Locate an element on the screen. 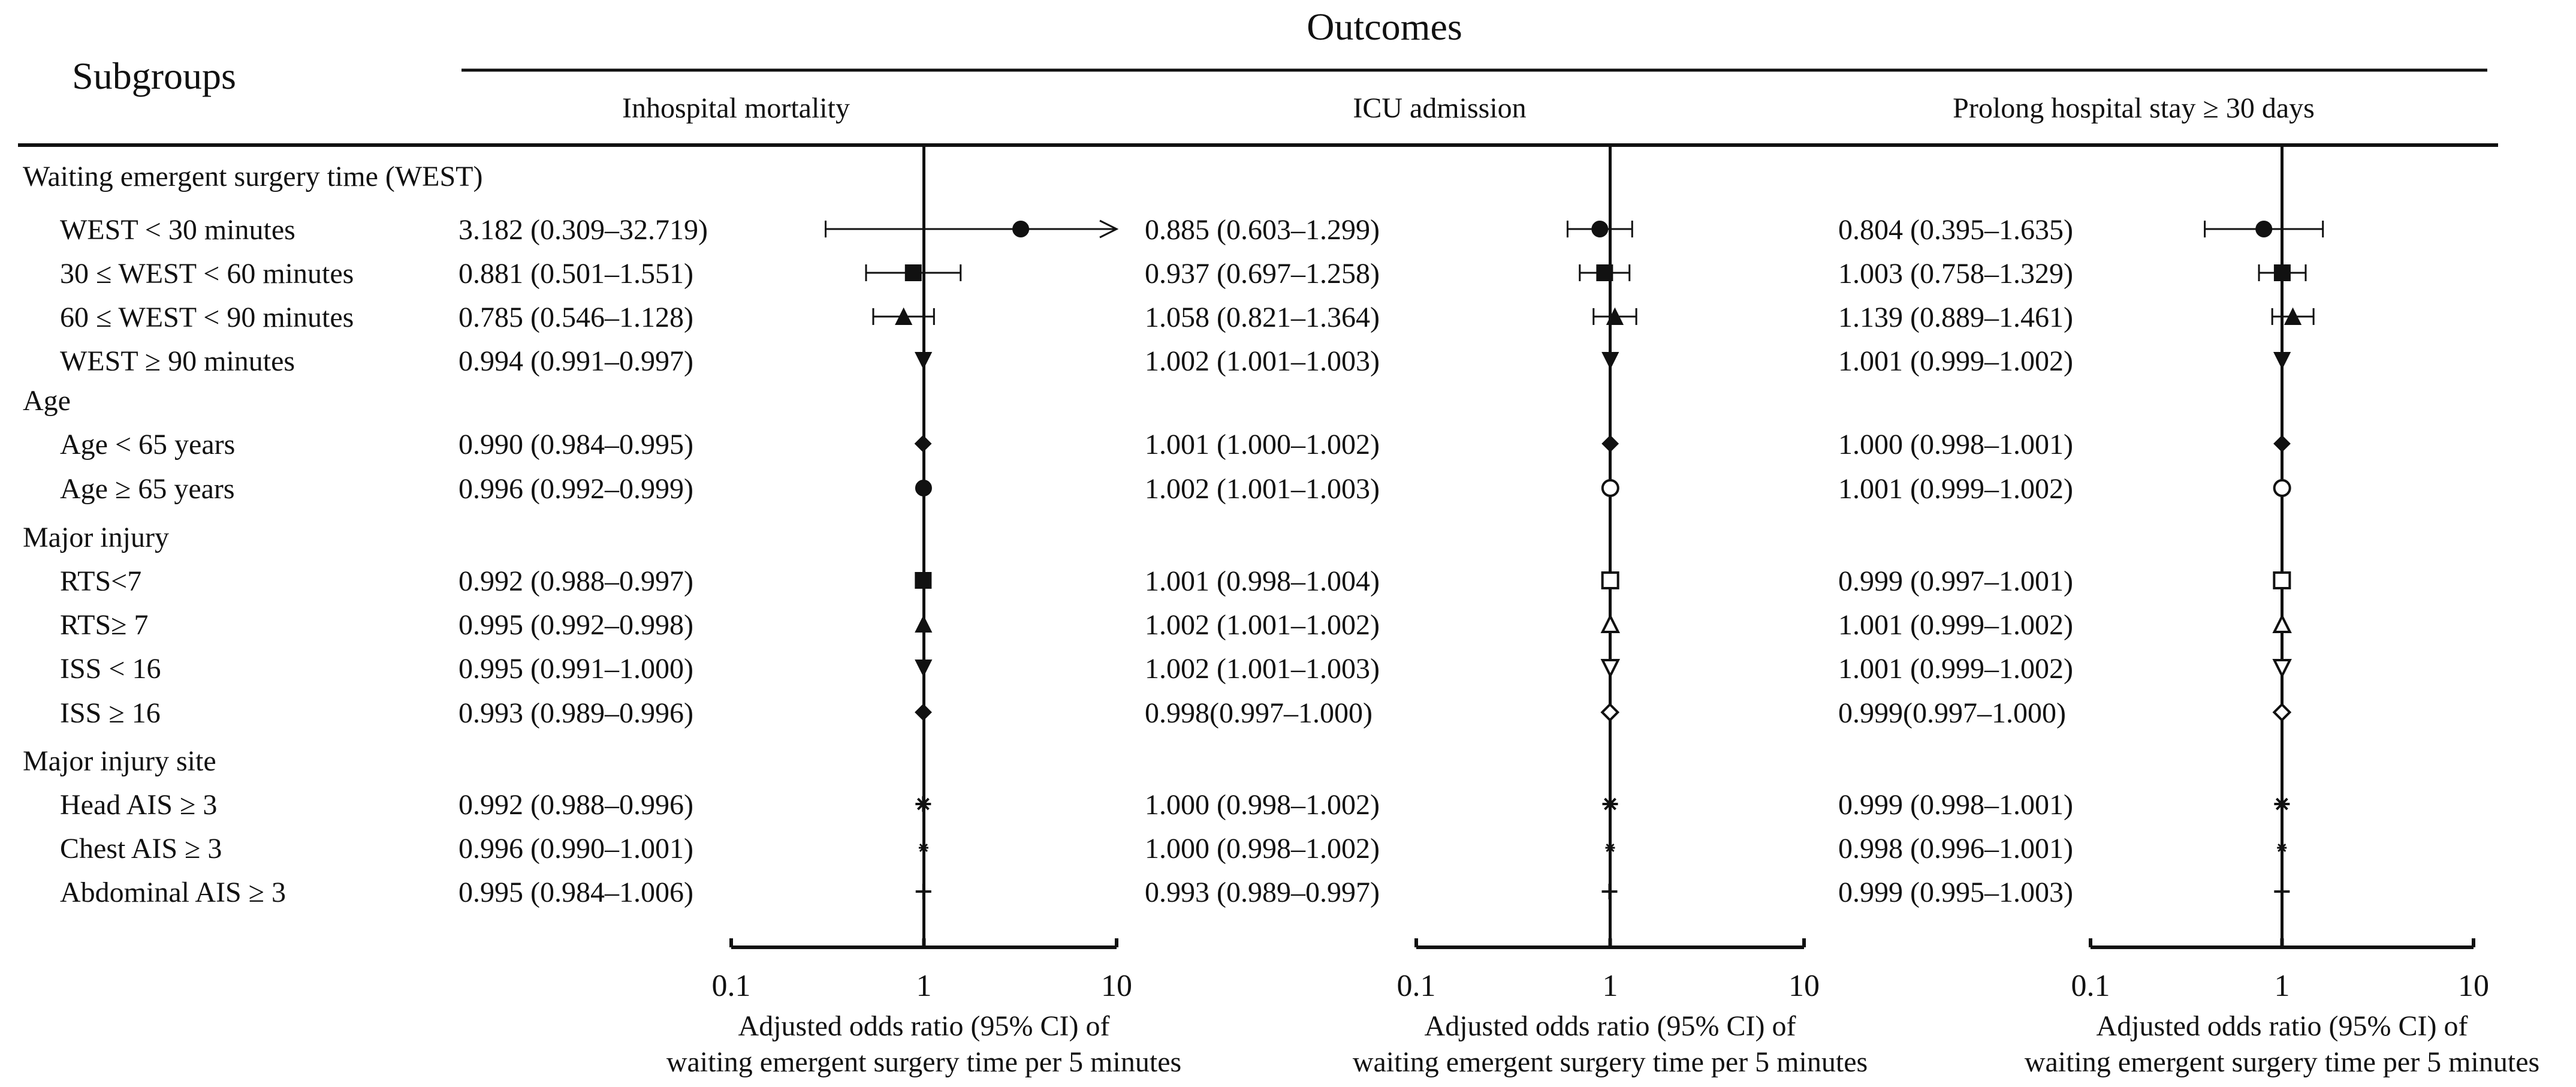  estimate-value-text: 0.993 (0.989–0.997) is located at coordinates (1262, 892).